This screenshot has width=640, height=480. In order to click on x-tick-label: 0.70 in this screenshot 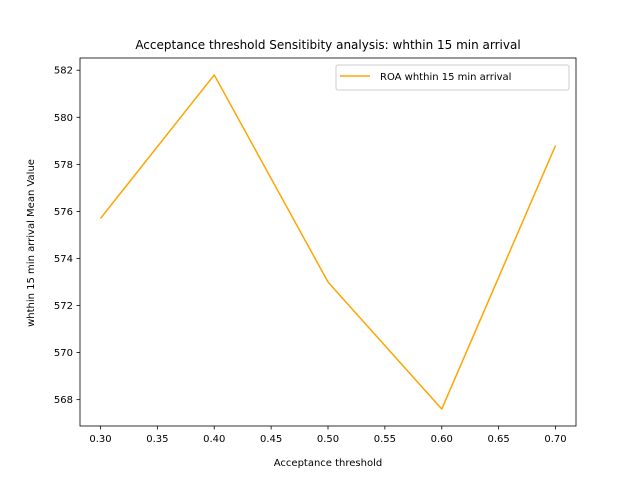, I will do `click(555, 439)`.